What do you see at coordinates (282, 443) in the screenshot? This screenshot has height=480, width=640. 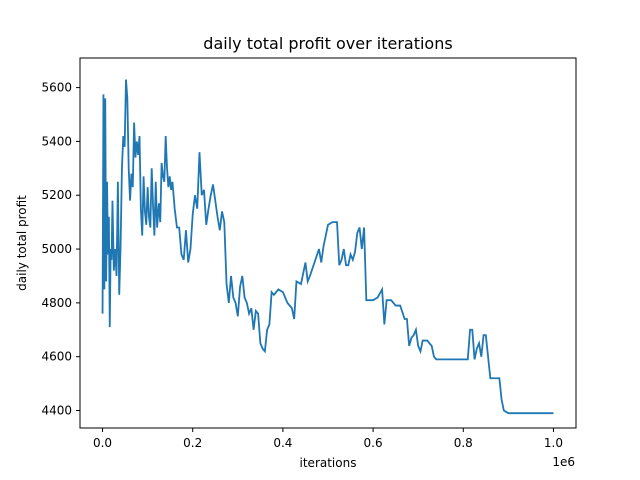 I see `x-tick-label: 0.4` at bounding box center [282, 443].